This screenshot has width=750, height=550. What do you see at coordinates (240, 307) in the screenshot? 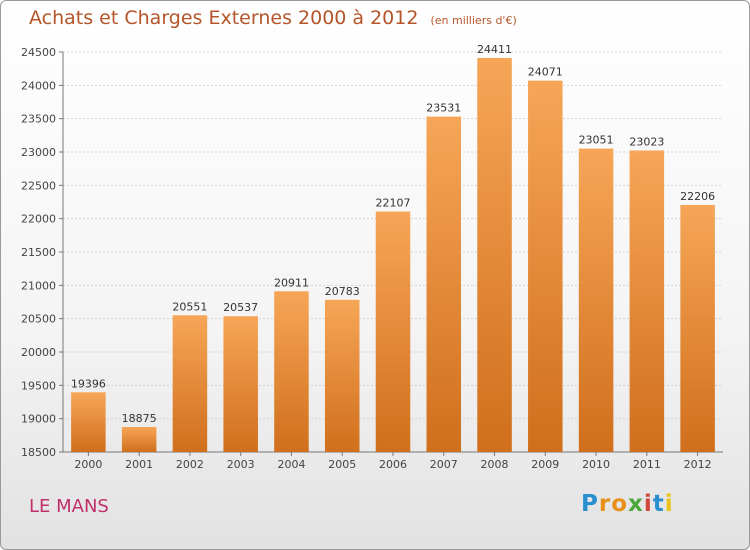
I see `data-label: 20537` at bounding box center [240, 307].